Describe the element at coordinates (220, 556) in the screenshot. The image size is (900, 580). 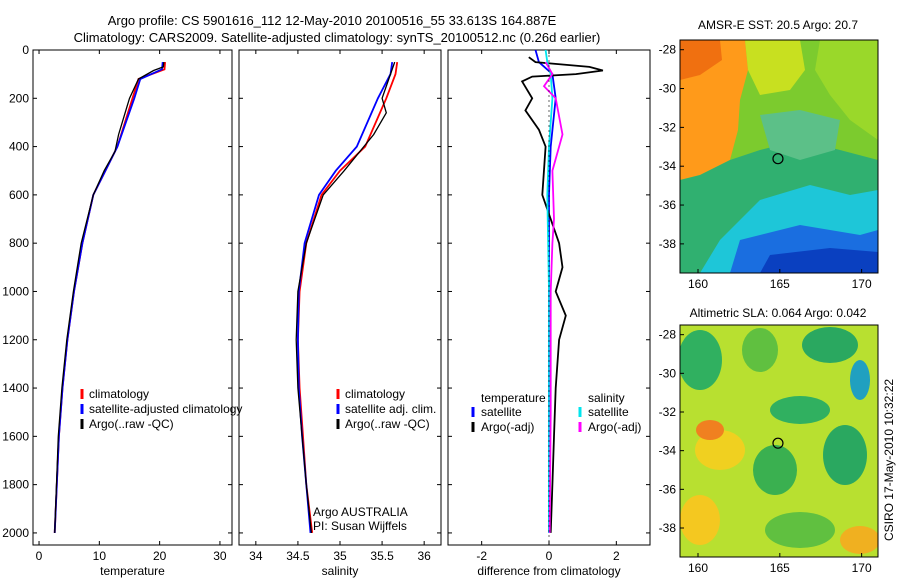
I see `x-tick-label: 30` at that location.